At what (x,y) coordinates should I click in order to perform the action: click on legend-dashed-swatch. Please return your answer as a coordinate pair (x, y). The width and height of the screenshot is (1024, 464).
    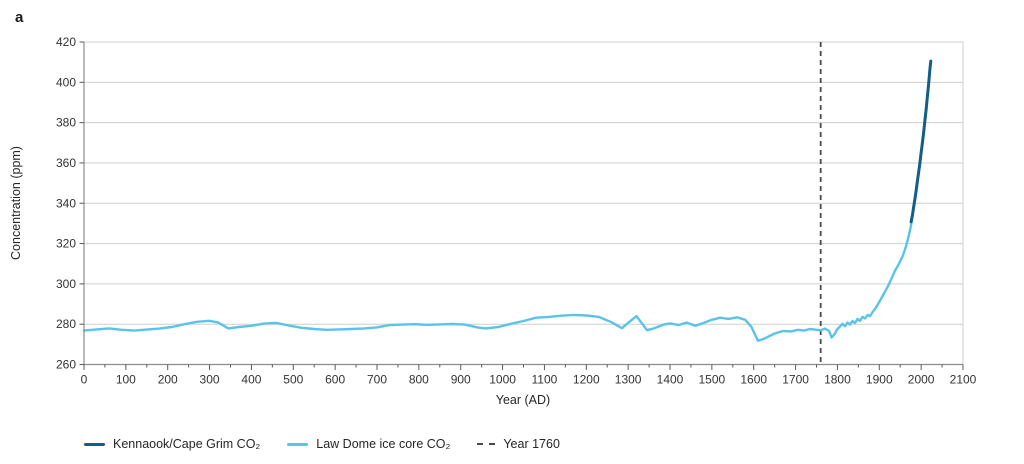
    Looking at the image, I should click on (486, 444).